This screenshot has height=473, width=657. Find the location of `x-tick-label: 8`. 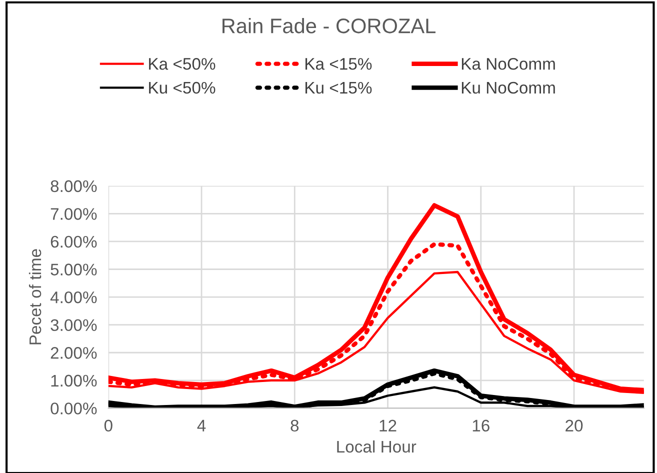

x-tick-label: 8 is located at coordinates (294, 426).